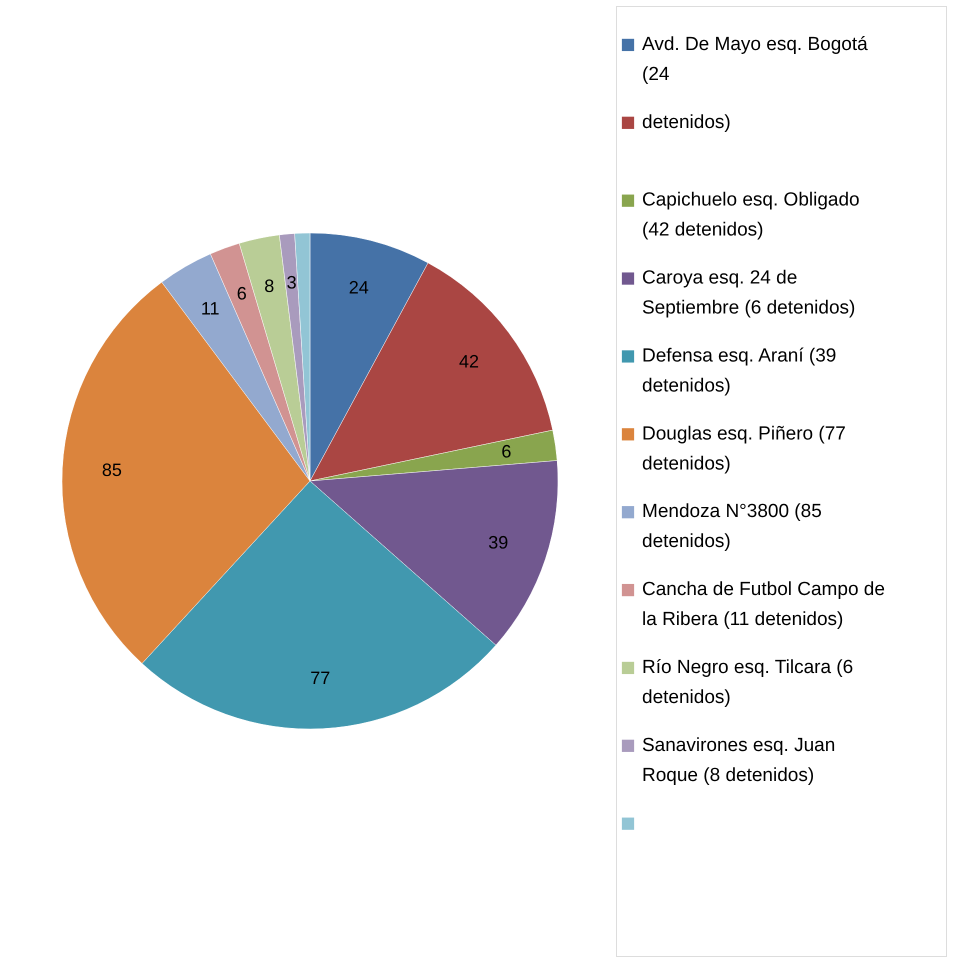 Image resolution: width=962 pixels, height=965 pixels. Describe the element at coordinates (739, 370) in the screenshot. I see `legend-label: Defensa esq. Araní (39 detenidos)` at that location.